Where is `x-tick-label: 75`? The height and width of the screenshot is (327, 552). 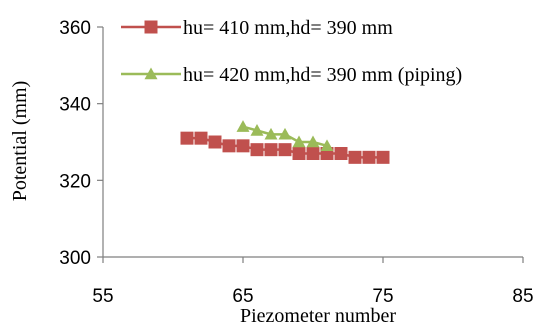
x-tick-label: 75 is located at coordinates (382, 296).